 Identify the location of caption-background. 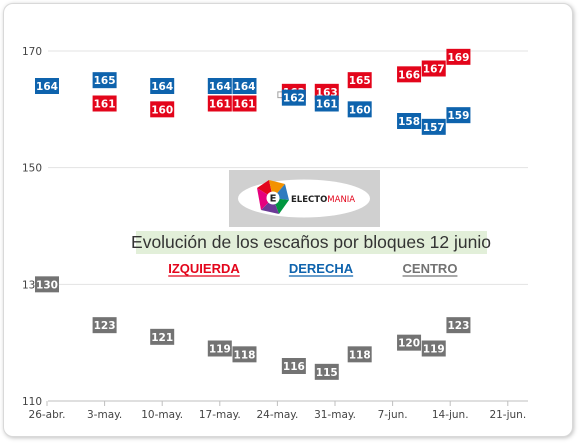
(311, 242).